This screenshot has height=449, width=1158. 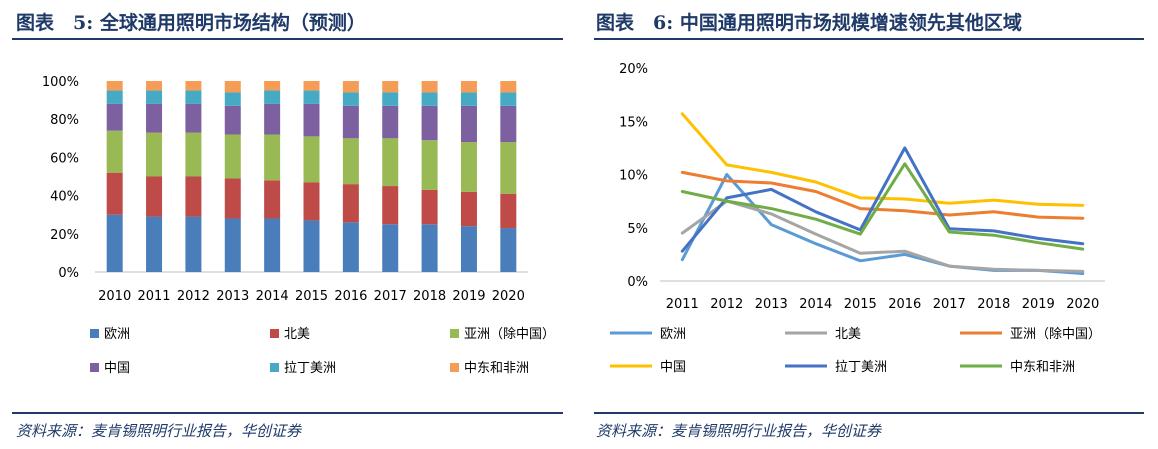 What do you see at coordinates (809, 23) in the screenshot?
I see `right-figure-title: 图表 6: 中国通用照明市场规模增速领先其他区域` at bounding box center [809, 23].